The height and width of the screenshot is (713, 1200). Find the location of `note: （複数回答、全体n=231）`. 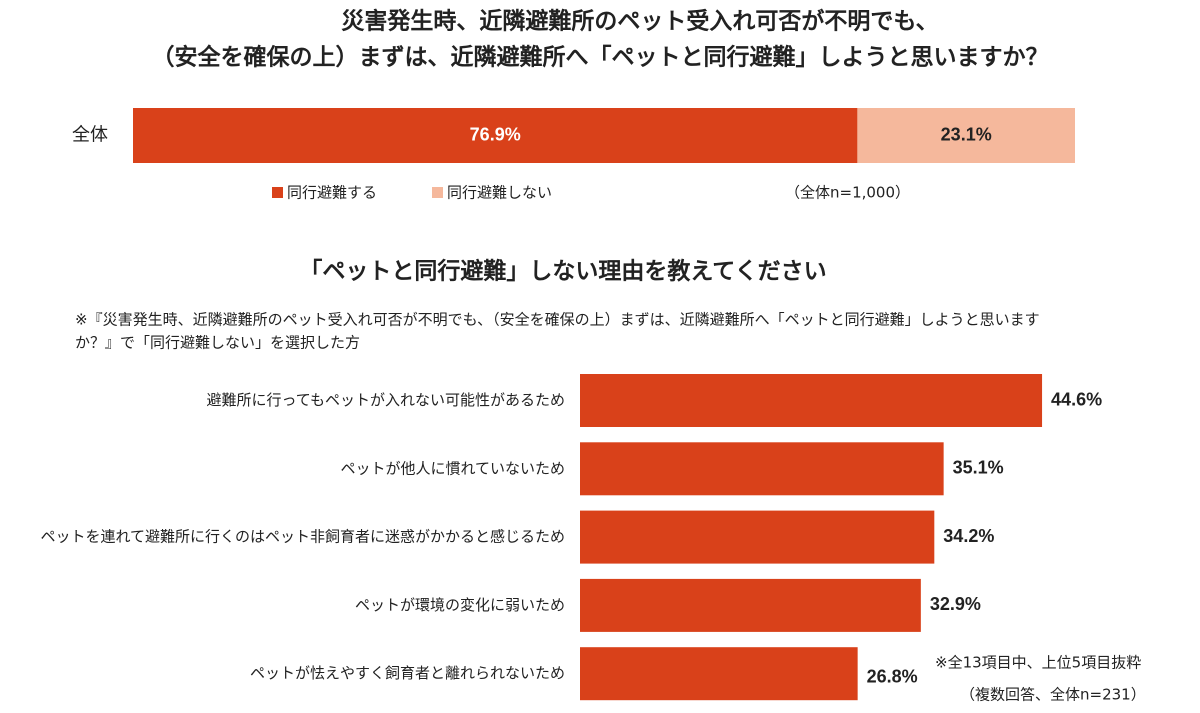

note: （複数回答、全体n=231） is located at coordinates (1053, 695).